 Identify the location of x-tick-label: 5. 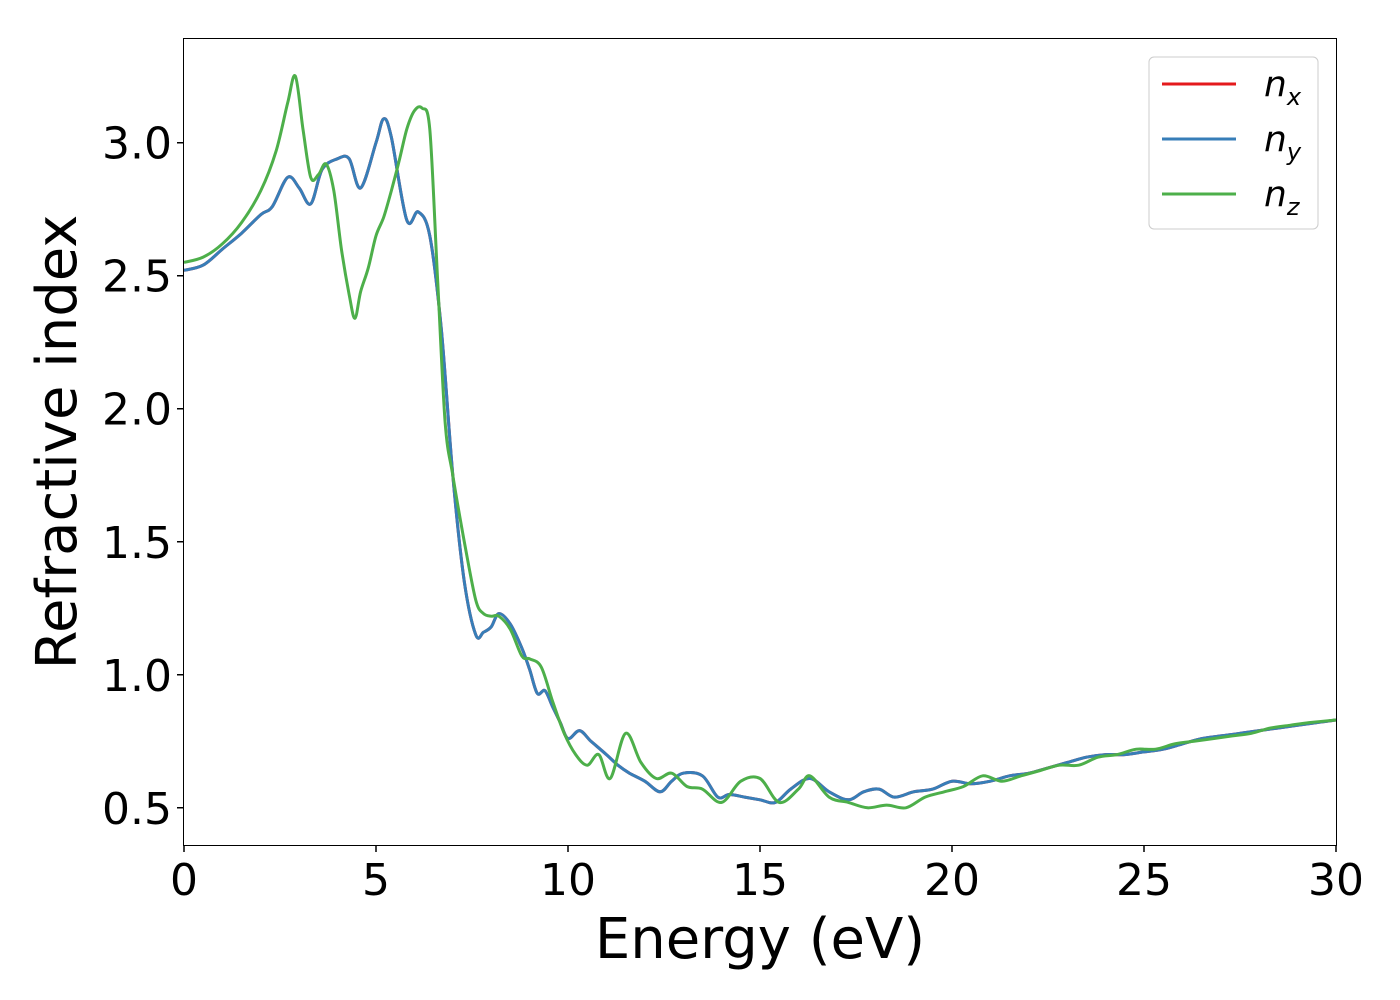
(376, 880).